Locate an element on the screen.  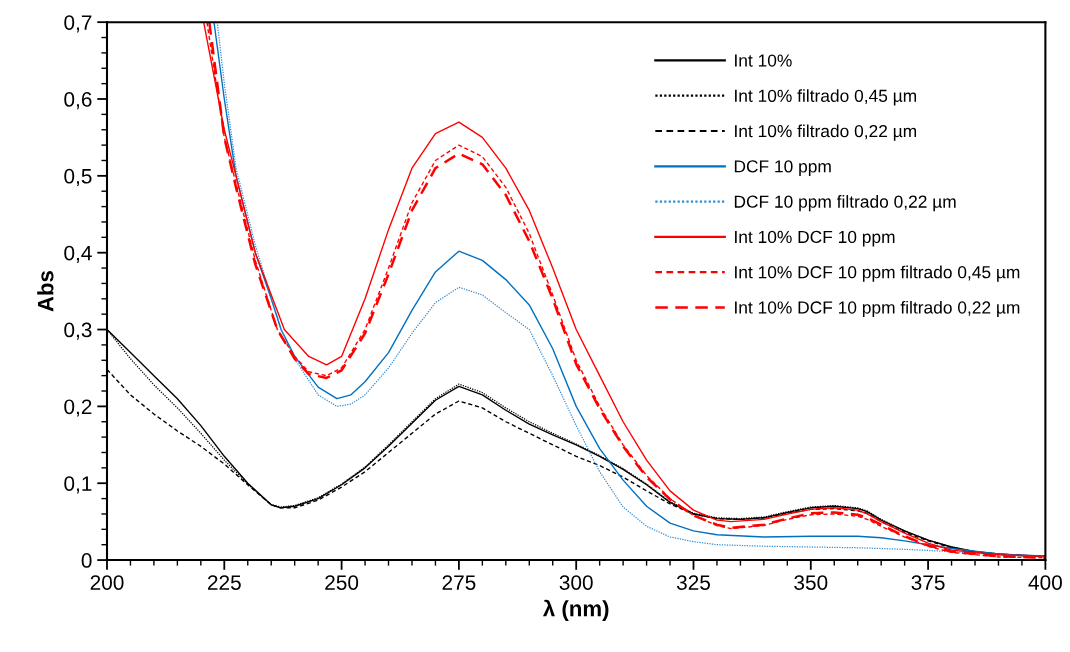
legend-label: Int 10% filtrado 0,45 µm is located at coordinates (826, 97).